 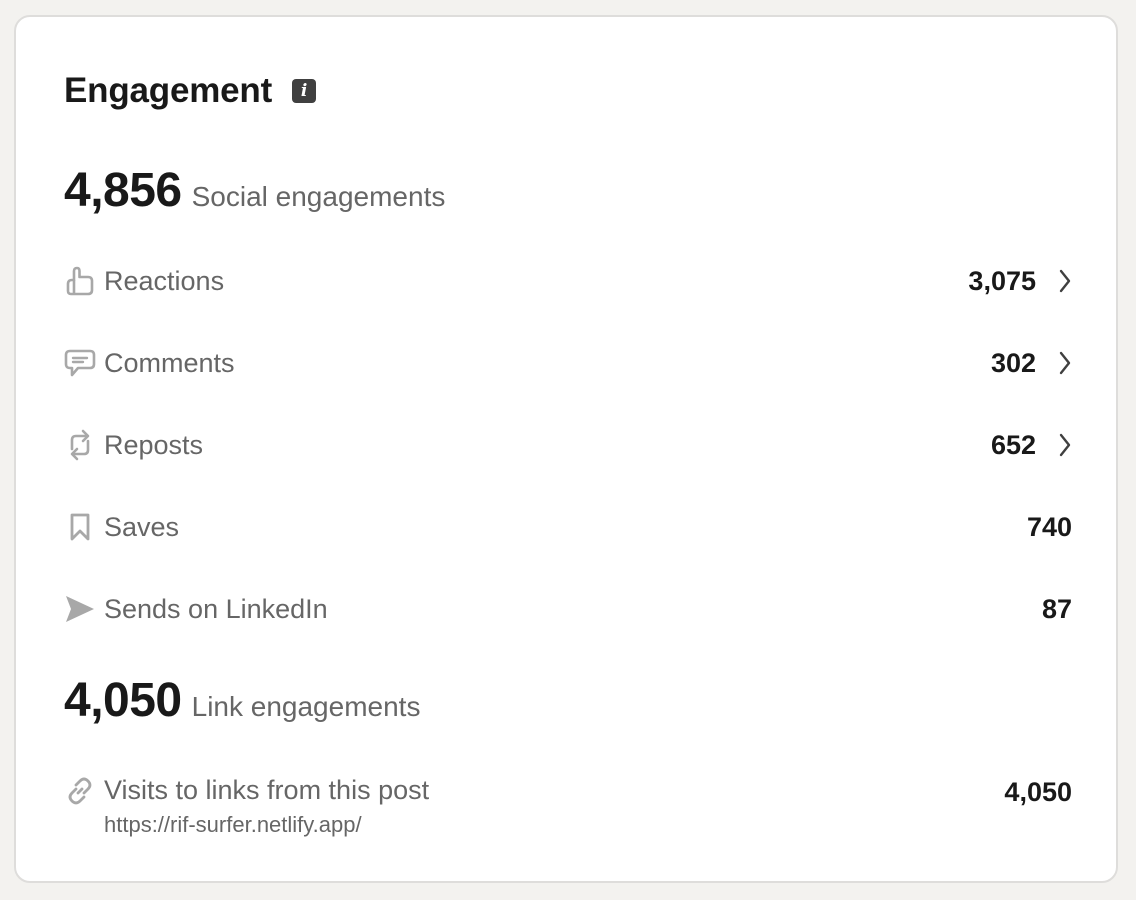 I want to click on metric-label: Sends on LinkedIn, so click(x=216, y=608).